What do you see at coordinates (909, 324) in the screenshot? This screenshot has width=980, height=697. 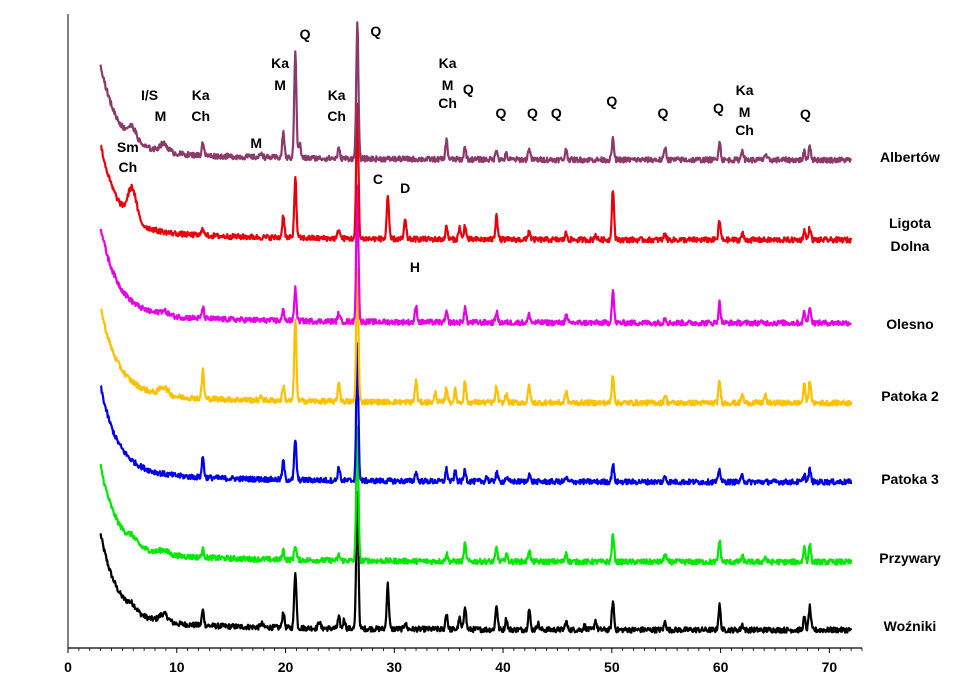 I see `series-label-Olesno: Olesno` at bounding box center [909, 324].